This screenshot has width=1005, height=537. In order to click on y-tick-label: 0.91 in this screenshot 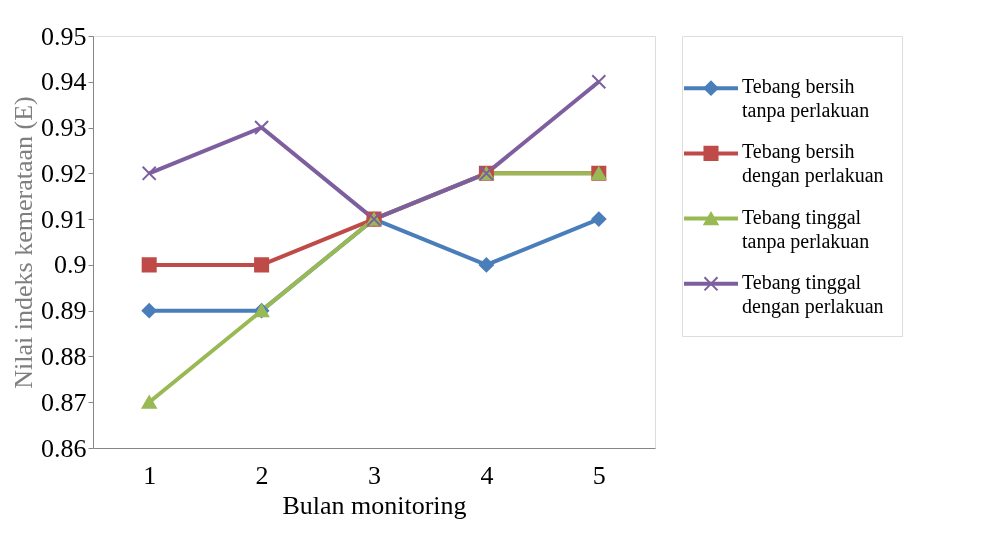, I will do `click(64, 219)`.